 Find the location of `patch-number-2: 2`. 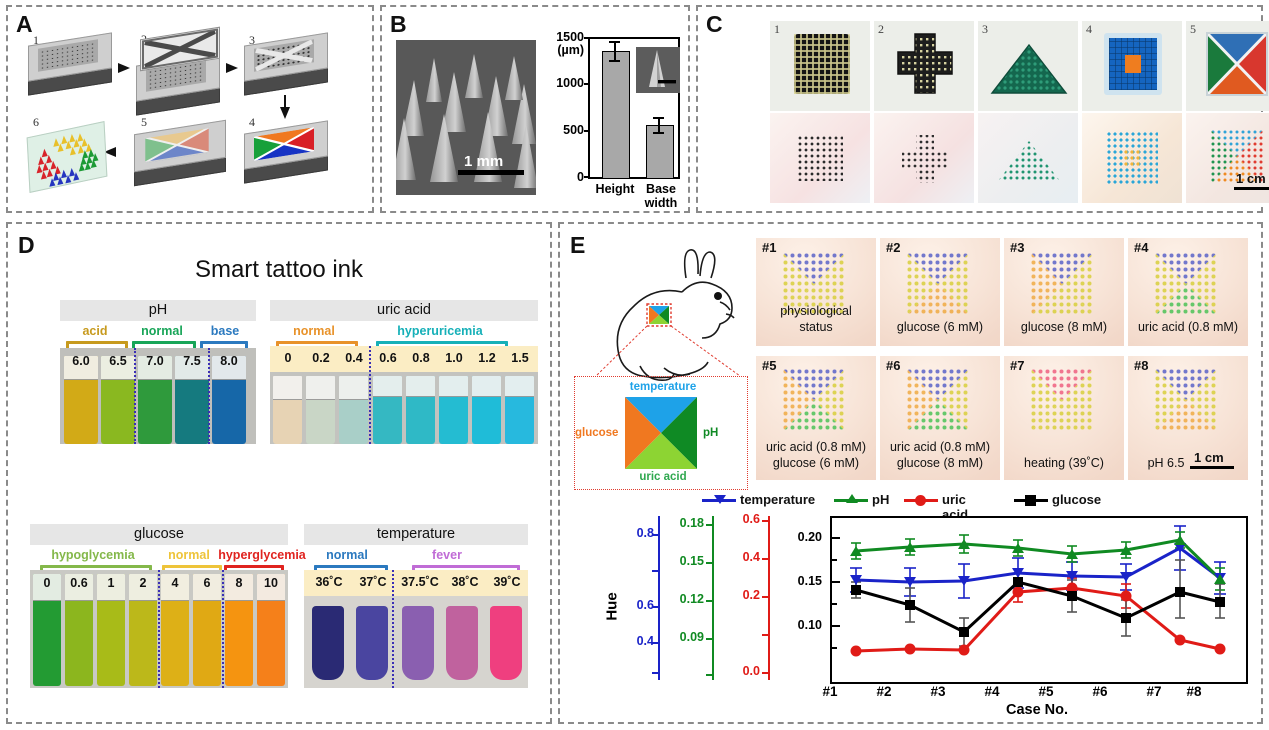

patch-number-2: 2 is located at coordinates (881, 29).